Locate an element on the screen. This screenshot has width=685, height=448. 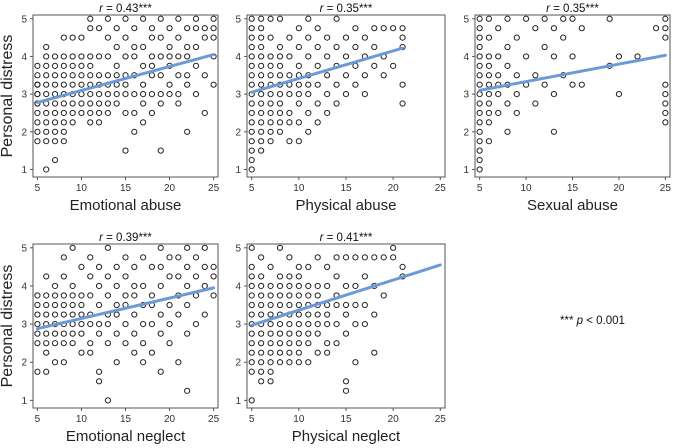
correlation-title: r = 0.43*** is located at coordinates (125, 9).